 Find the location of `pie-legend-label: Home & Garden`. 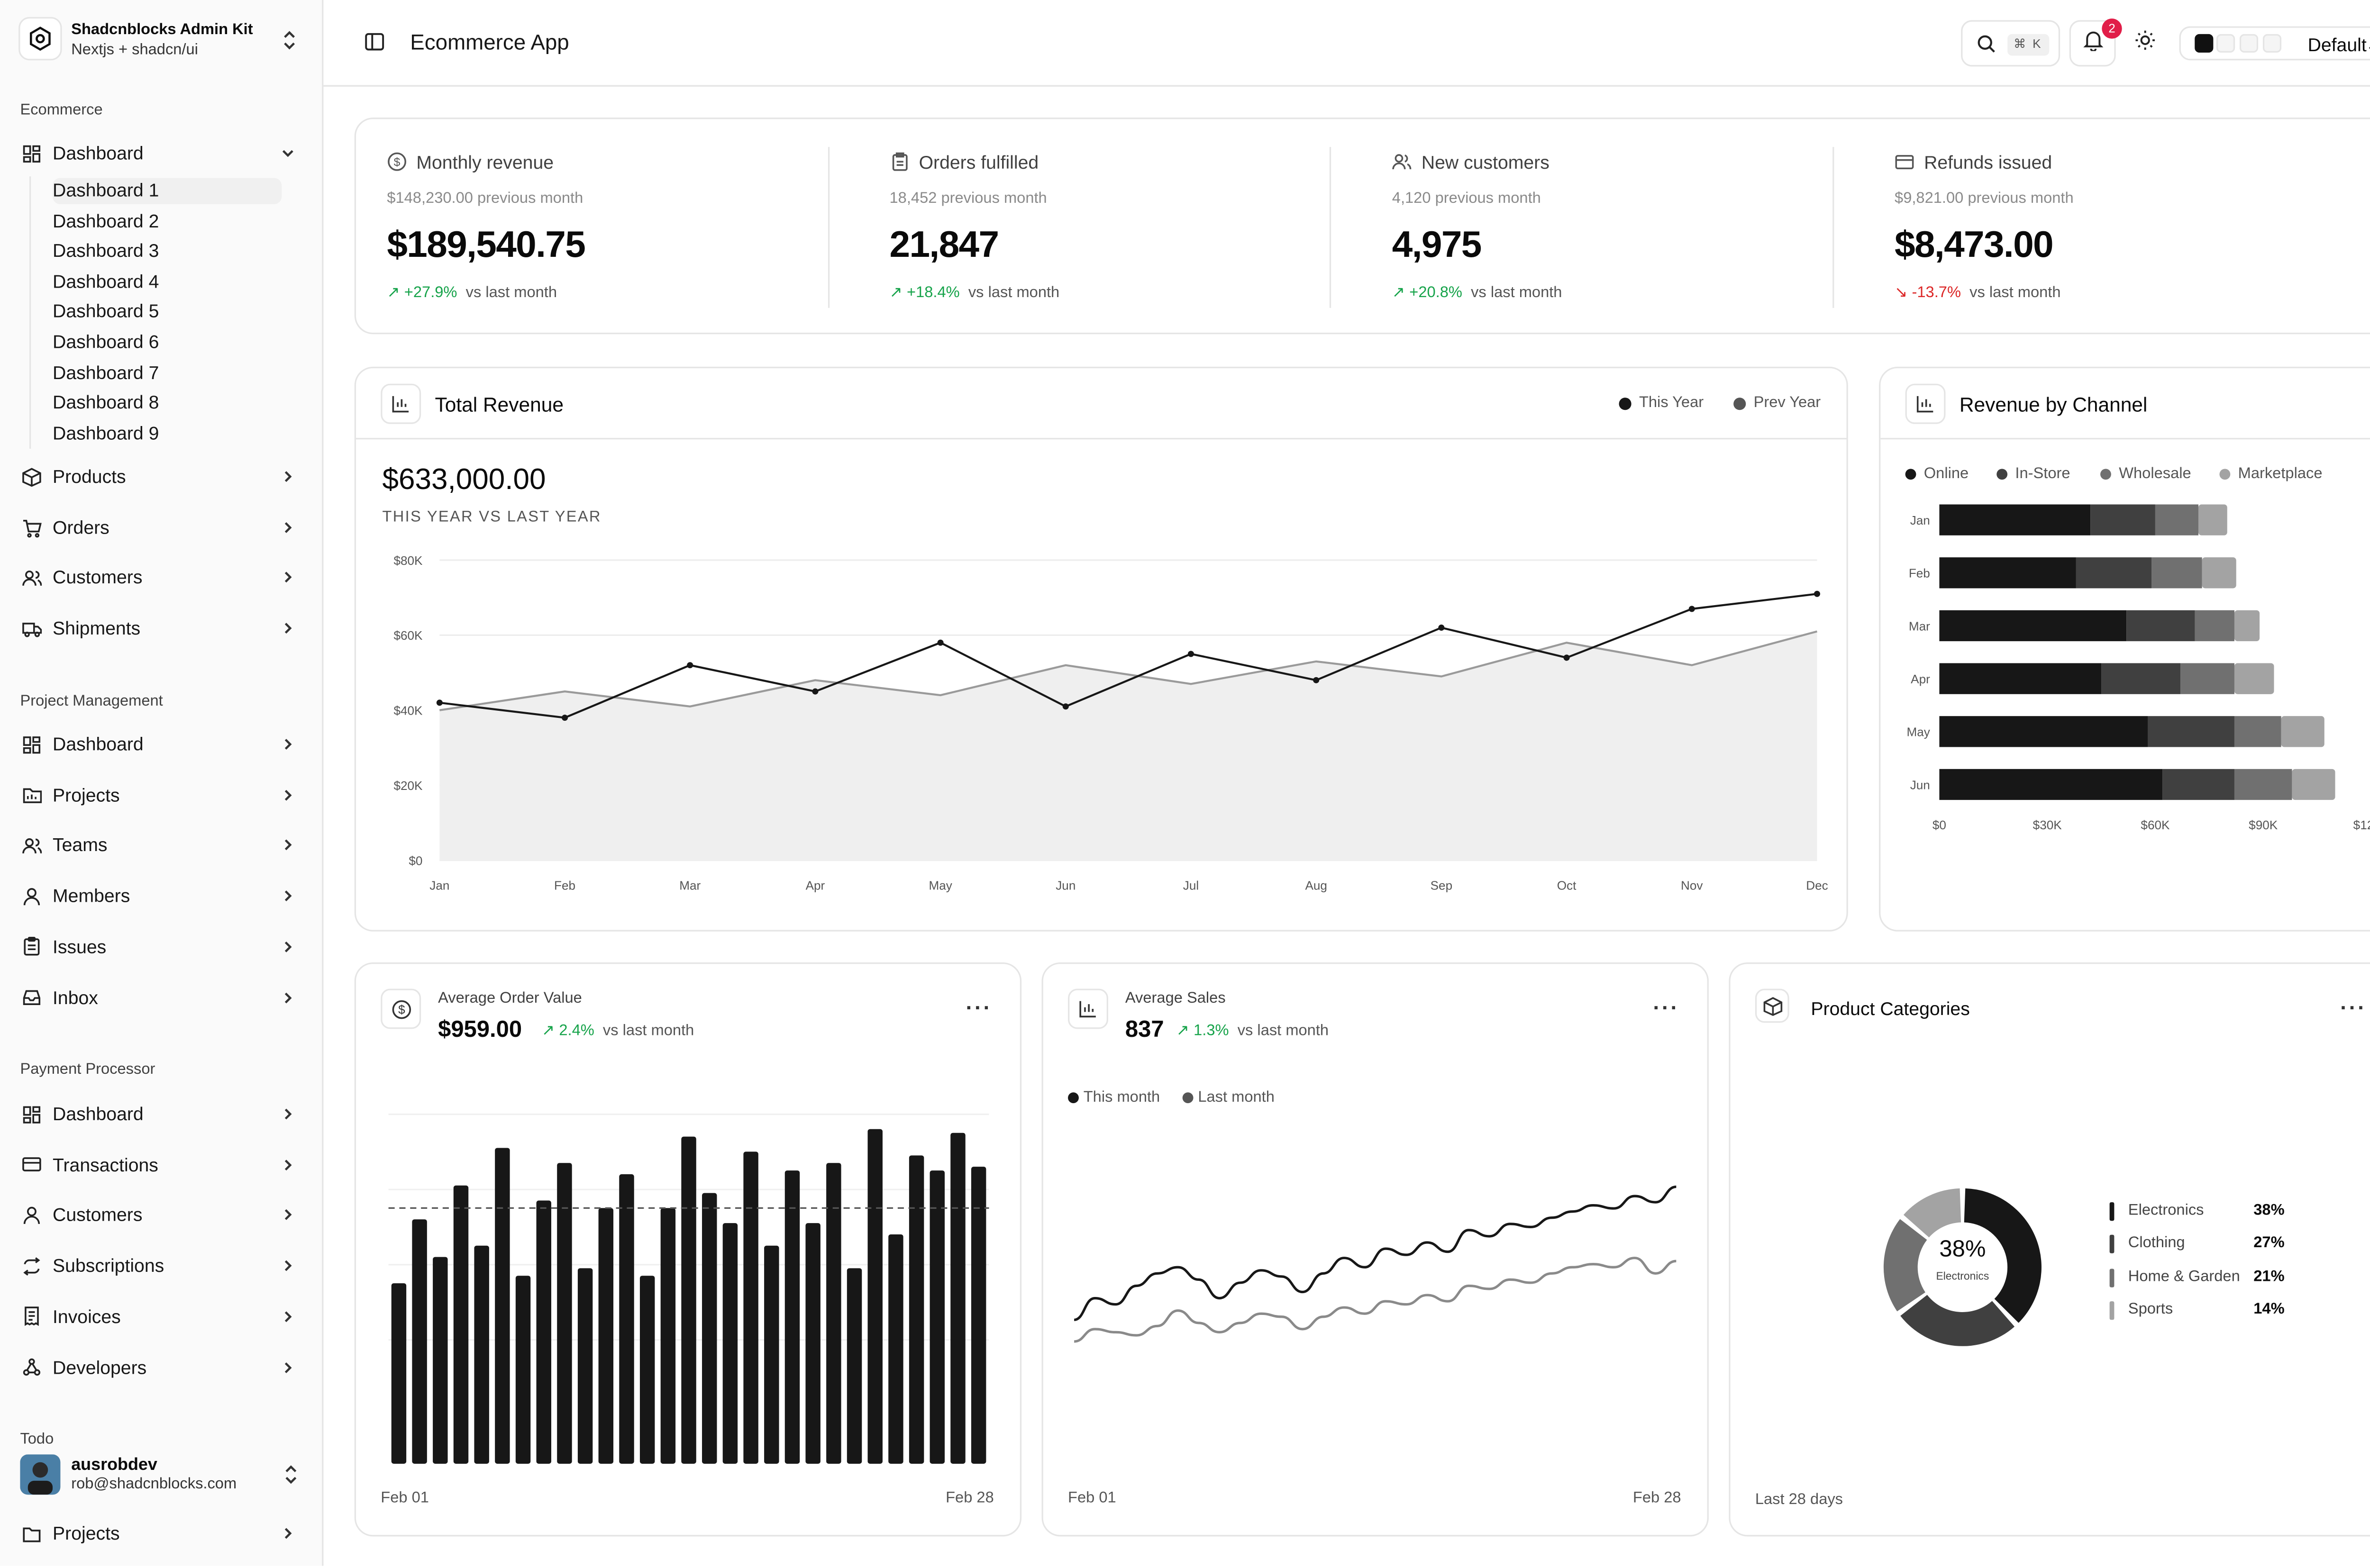

pie-legend-label: Home & Garden is located at coordinates (2184, 1277).